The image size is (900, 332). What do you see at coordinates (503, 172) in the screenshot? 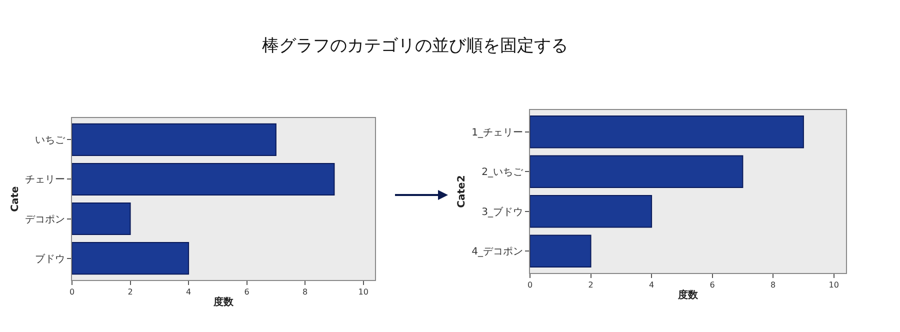
I see `y-tick-label: 2_いちご` at bounding box center [503, 172].